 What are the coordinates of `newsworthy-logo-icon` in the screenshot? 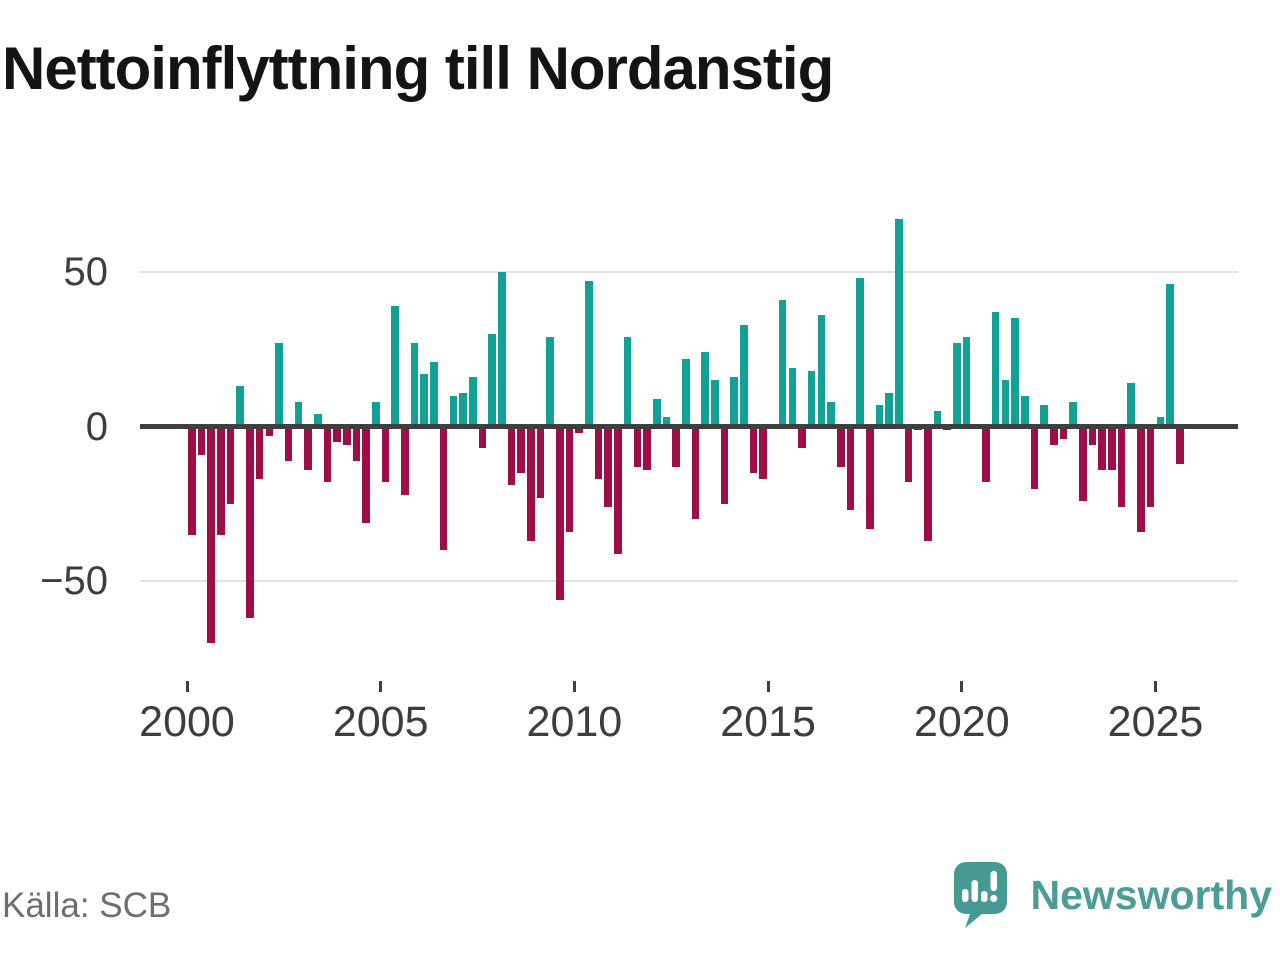 It's located at (980, 895).